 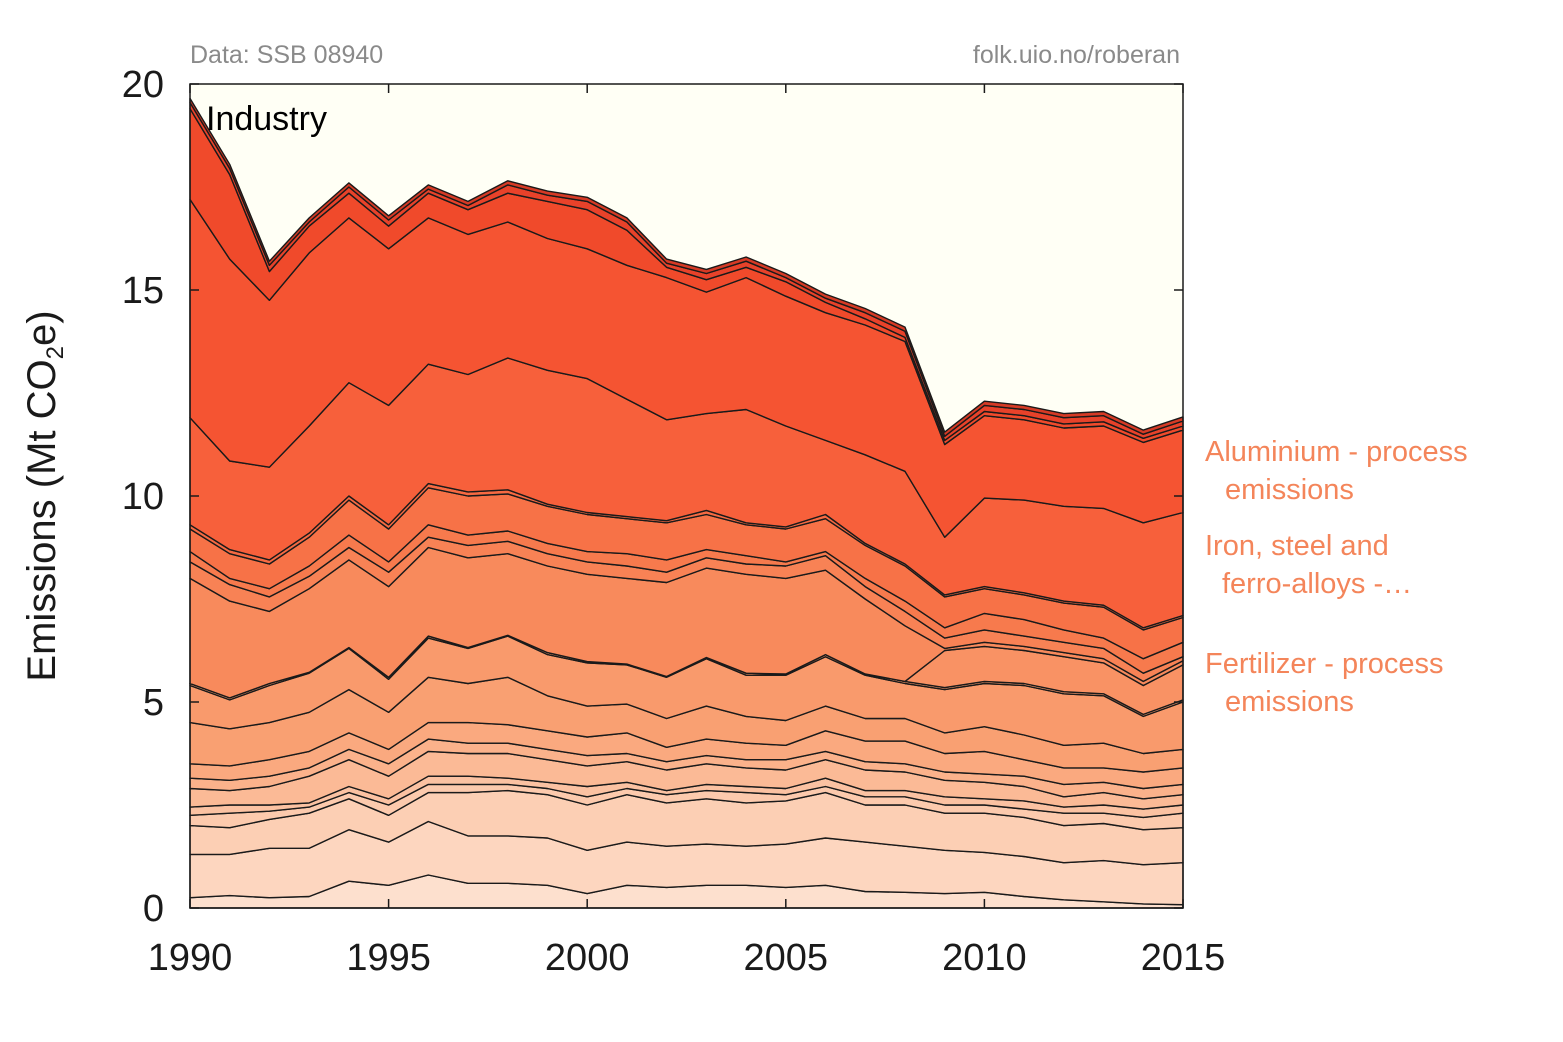 I want to click on x-tick-label-1990: 1990, so click(x=190, y=958).